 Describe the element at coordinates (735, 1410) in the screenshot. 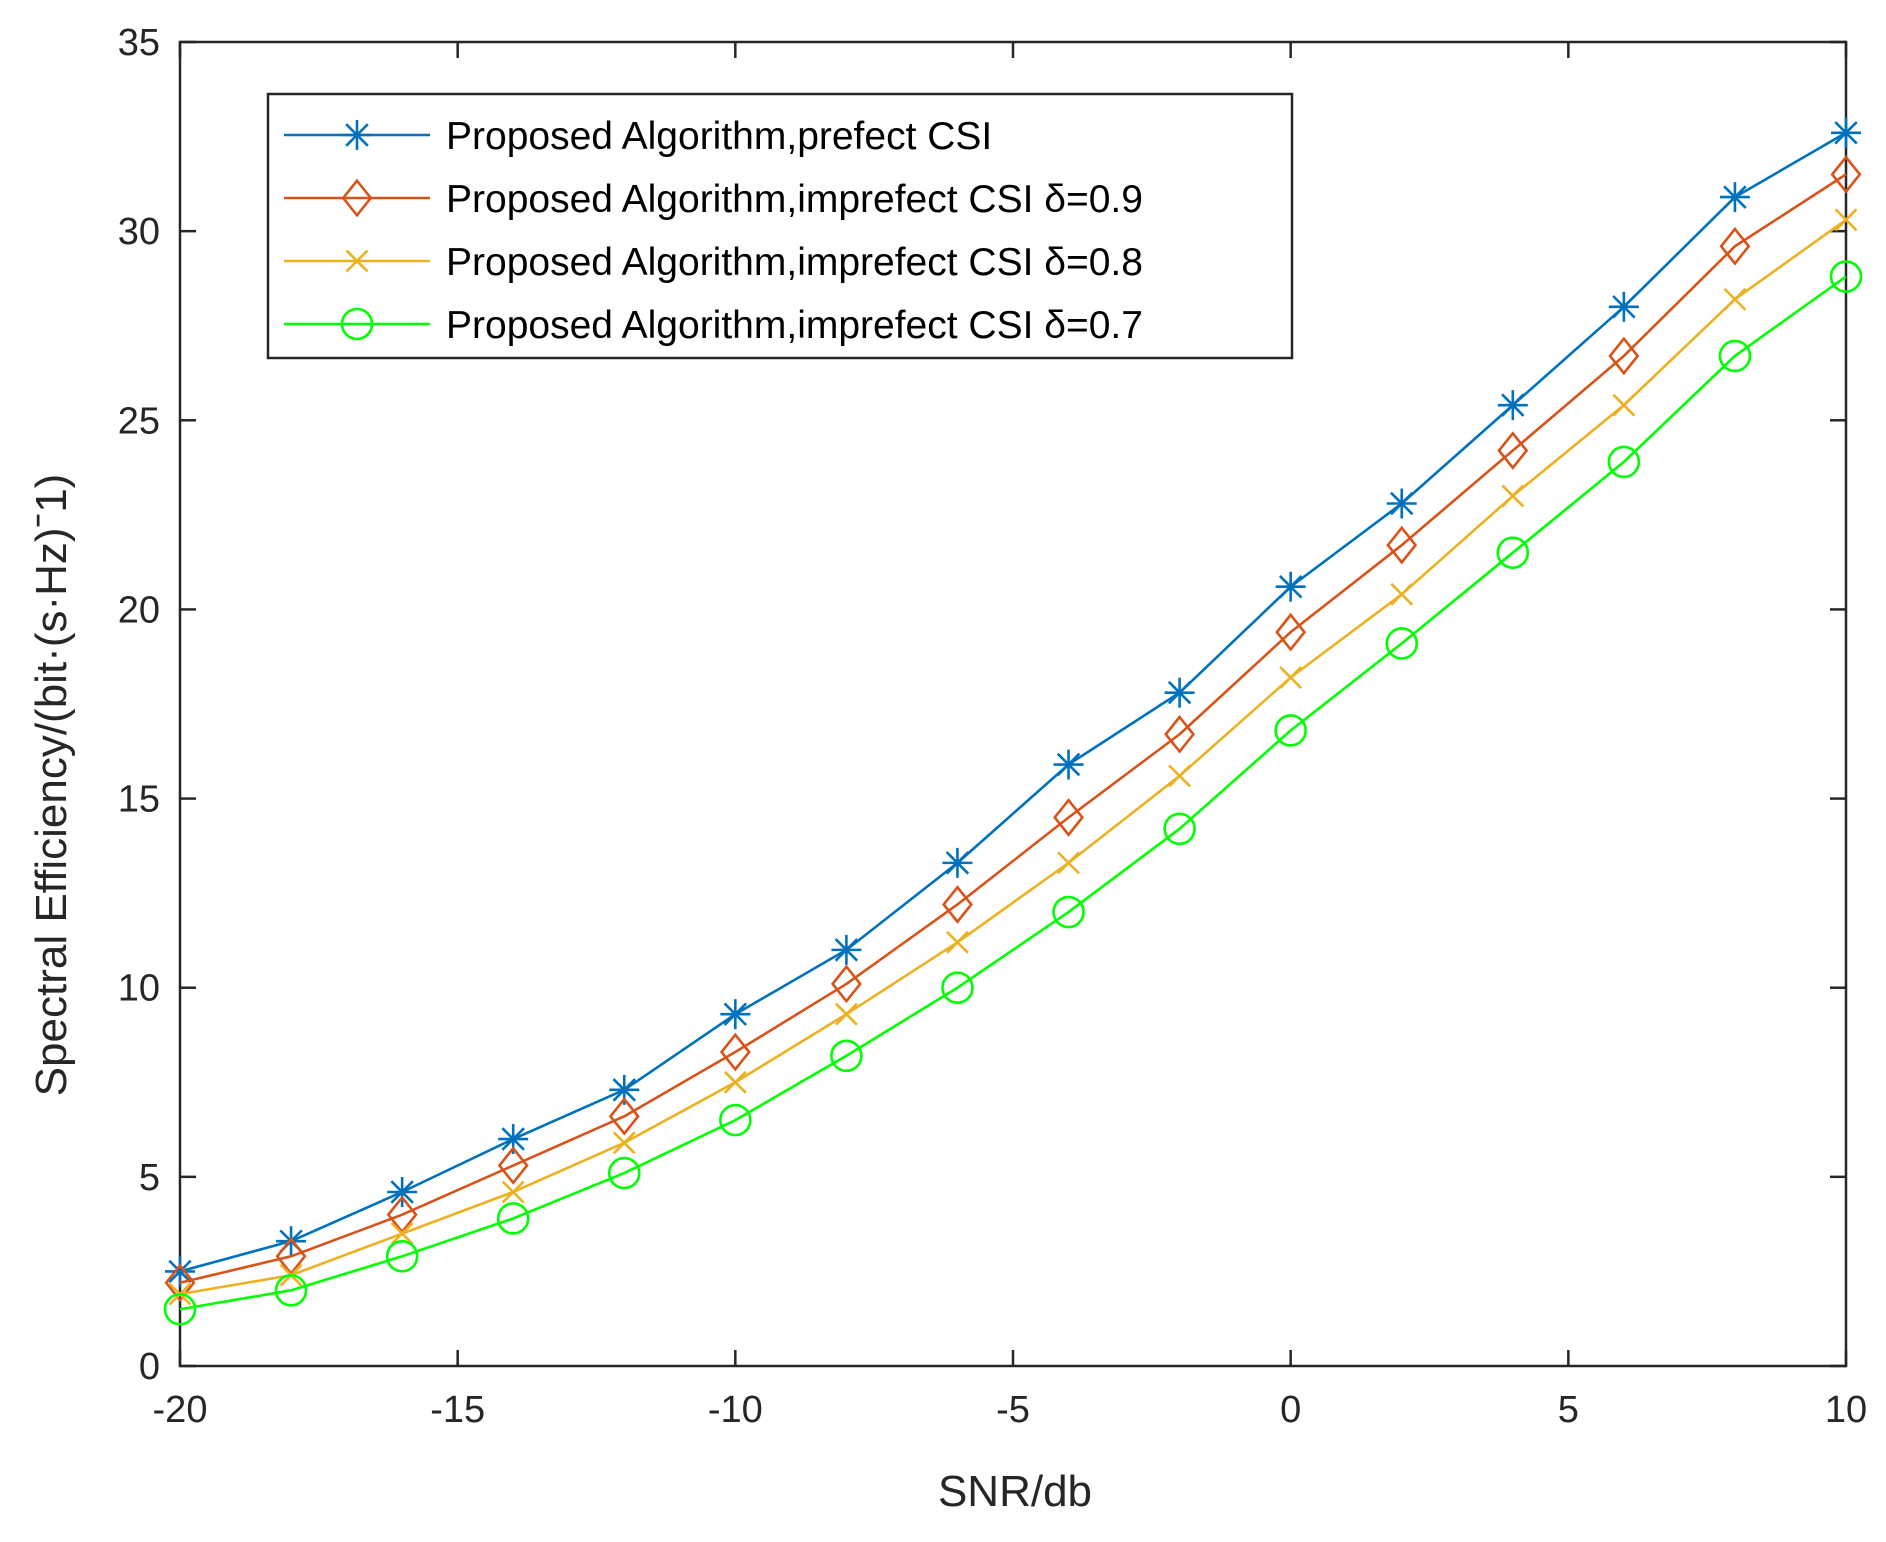

I see `x-tick-label: -10` at that location.